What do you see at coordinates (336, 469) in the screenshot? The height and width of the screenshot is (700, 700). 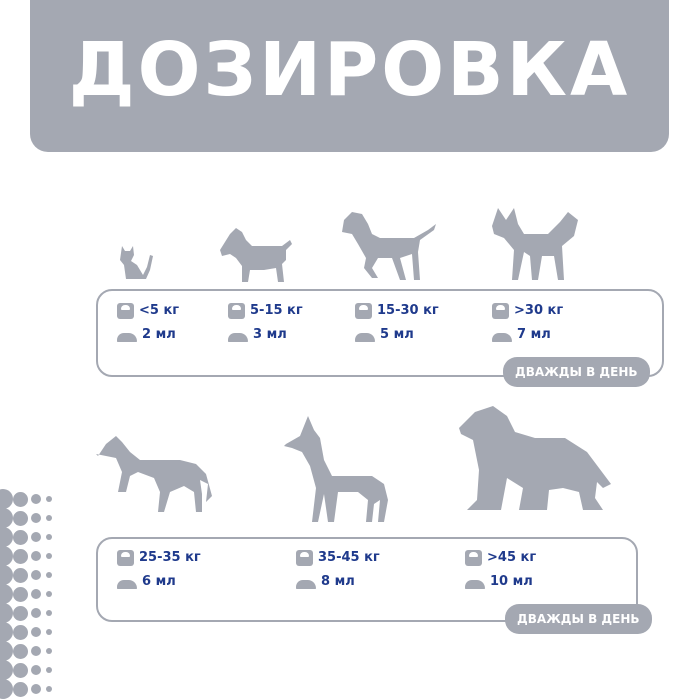 I see `great-dane-silhouette` at bounding box center [336, 469].